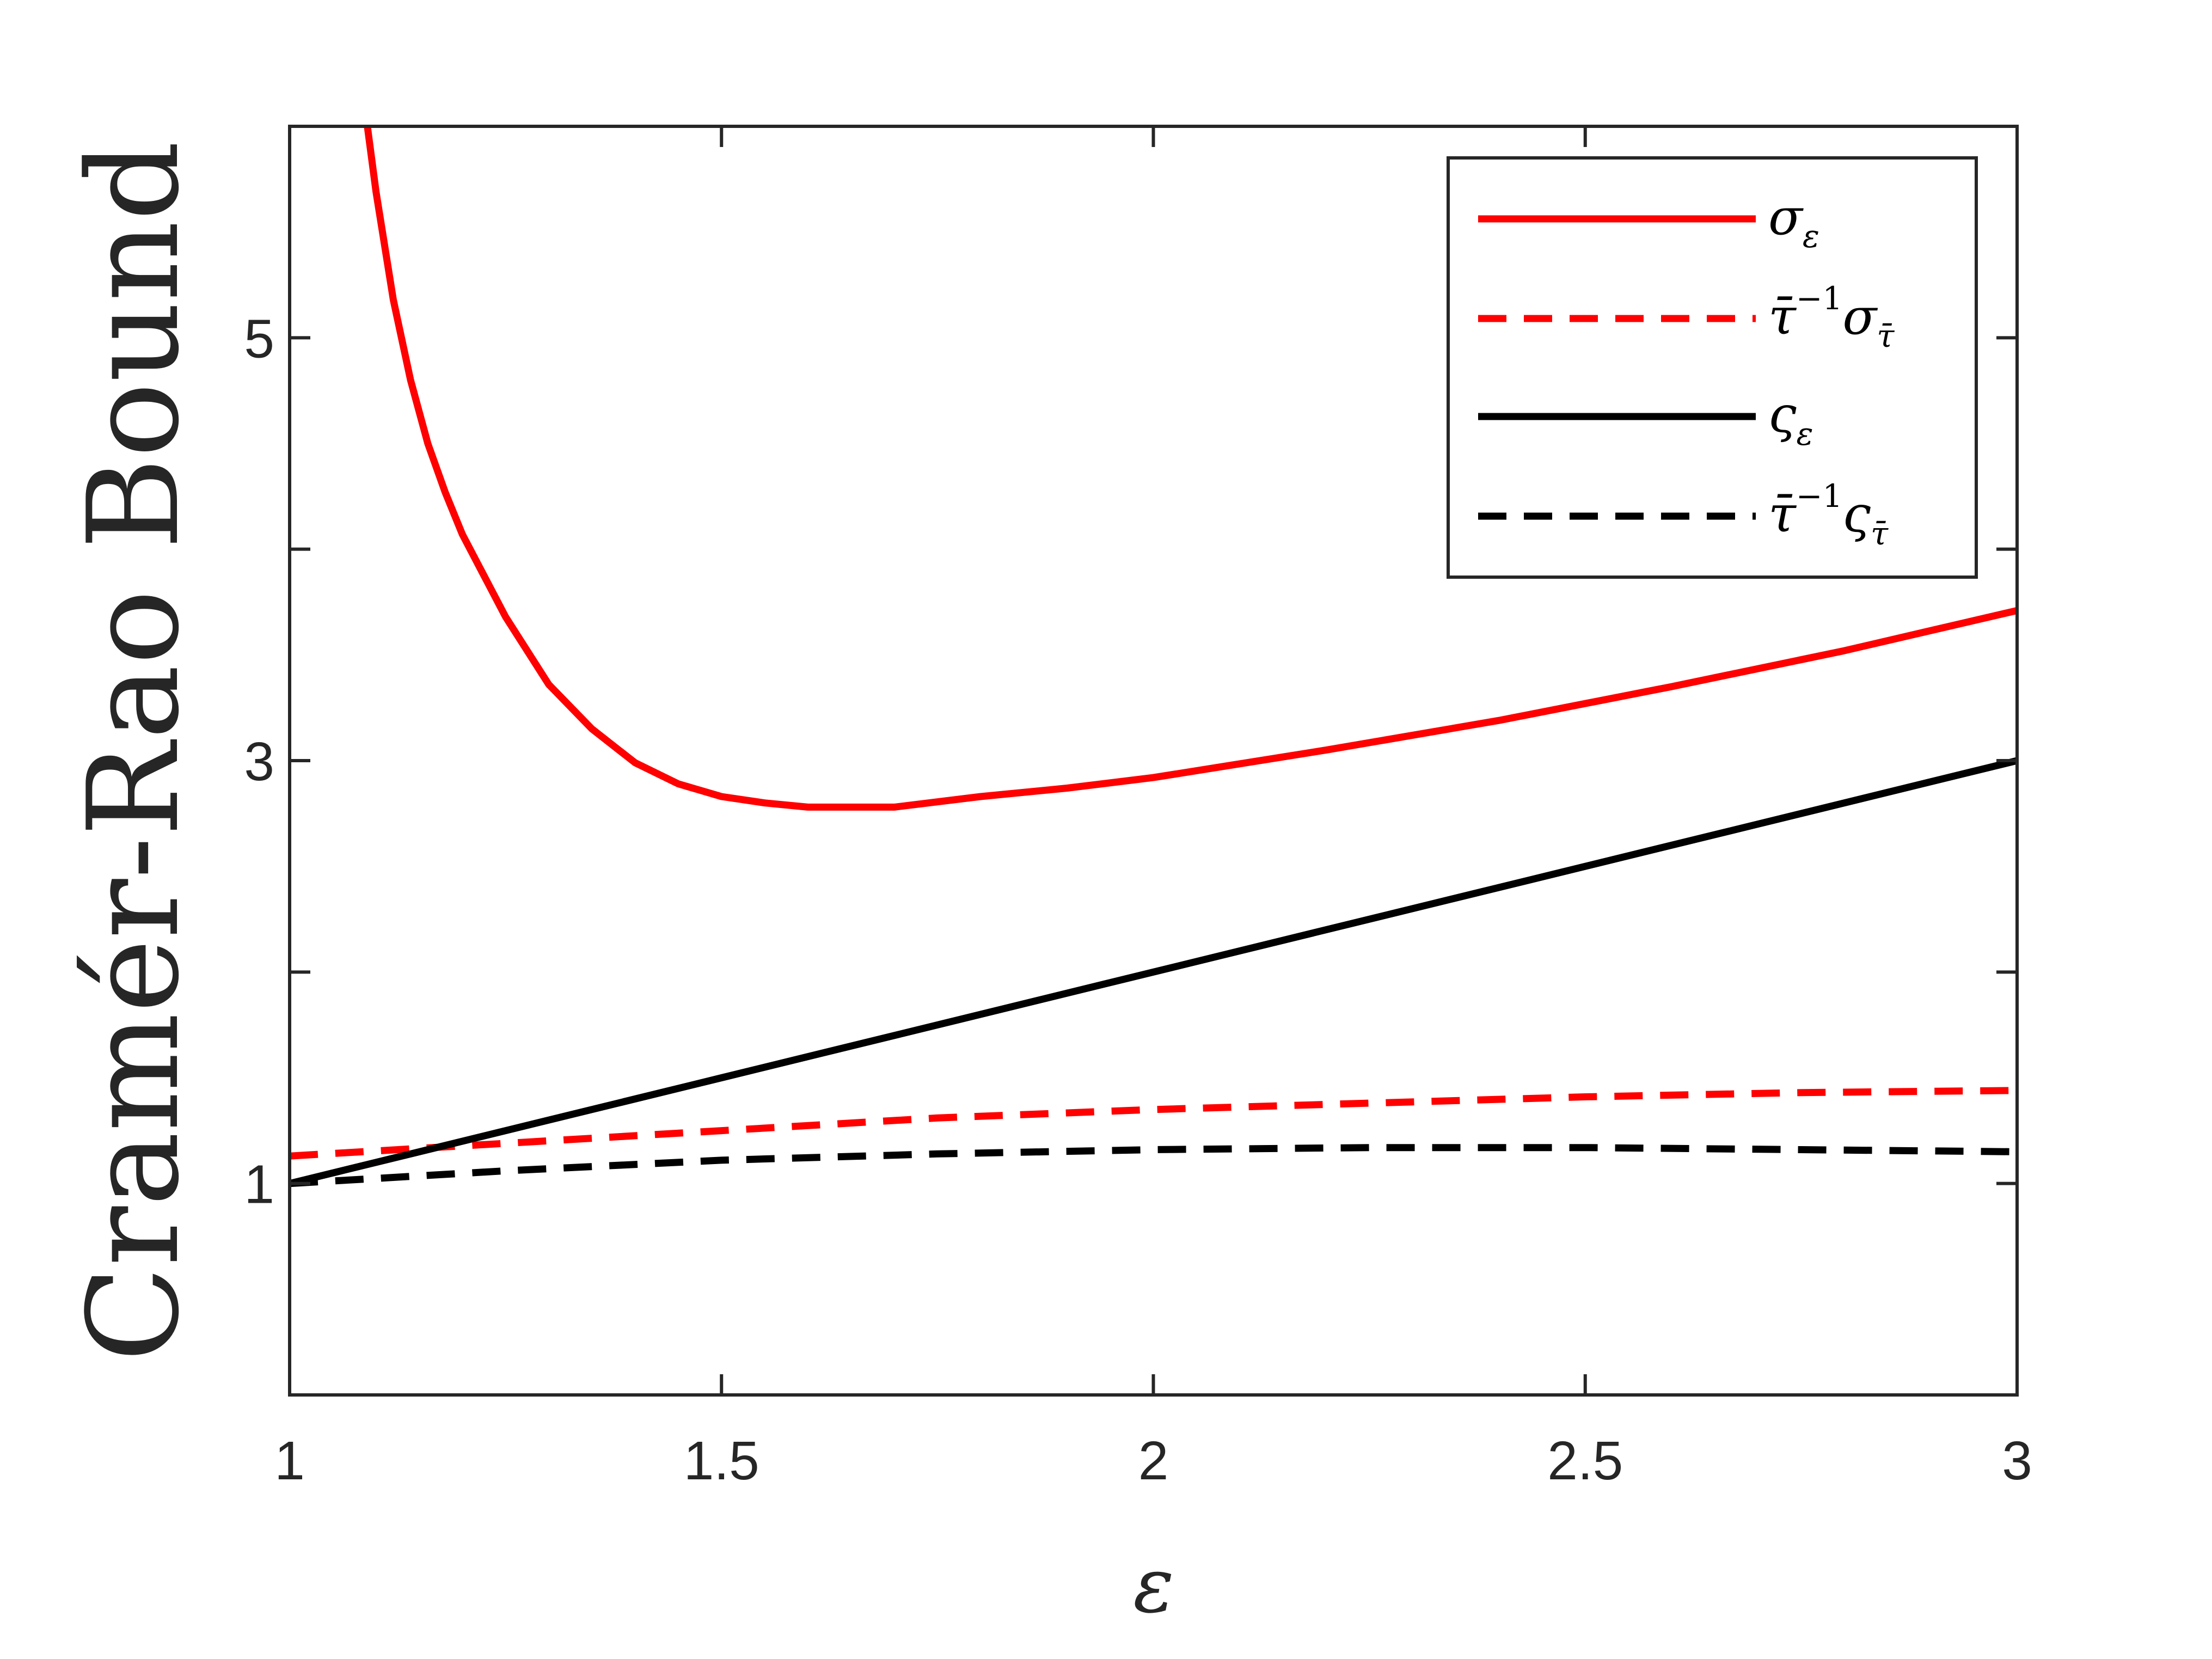  What do you see at coordinates (289, 1460) in the screenshot?
I see `x-tick-label: 1` at bounding box center [289, 1460].